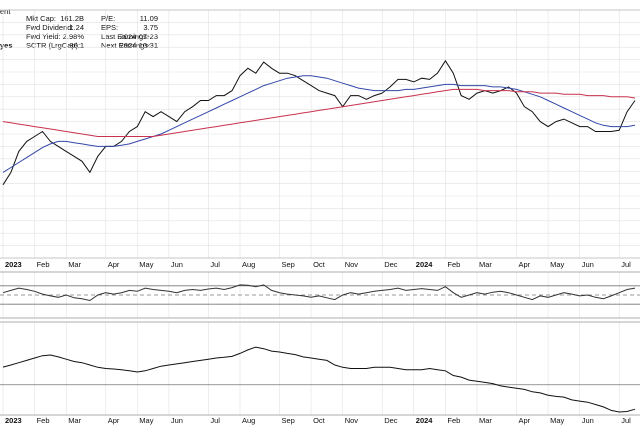 Image resolution: width=640 pixels, height=431 pixels. Describe the element at coordinates (108, 18) in the screenshot. I see `fundamental-label: P/E:` at that location.